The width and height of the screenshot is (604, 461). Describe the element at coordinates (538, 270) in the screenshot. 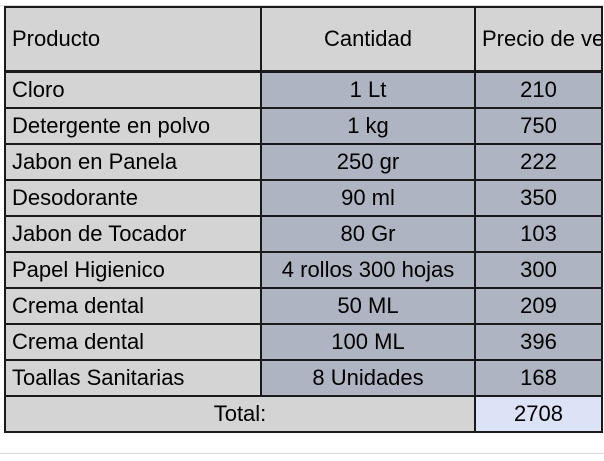

I see `price-cell: 300` at that location.